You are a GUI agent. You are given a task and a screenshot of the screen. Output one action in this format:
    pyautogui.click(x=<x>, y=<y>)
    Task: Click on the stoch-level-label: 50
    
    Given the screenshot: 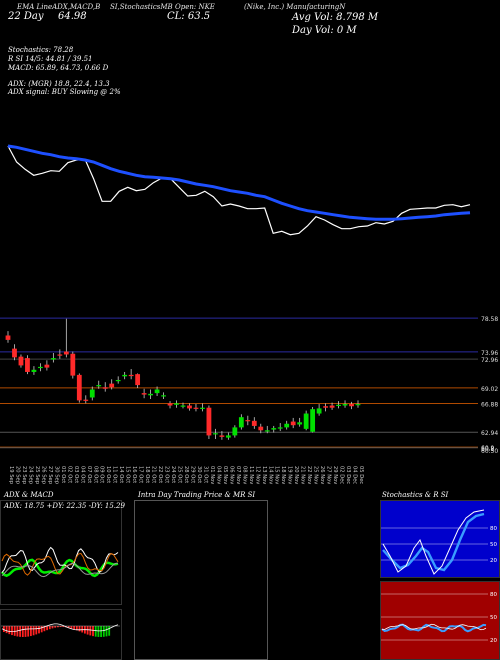 What is the action you would take?
    pyautogui.click(x=493, y=545)
    